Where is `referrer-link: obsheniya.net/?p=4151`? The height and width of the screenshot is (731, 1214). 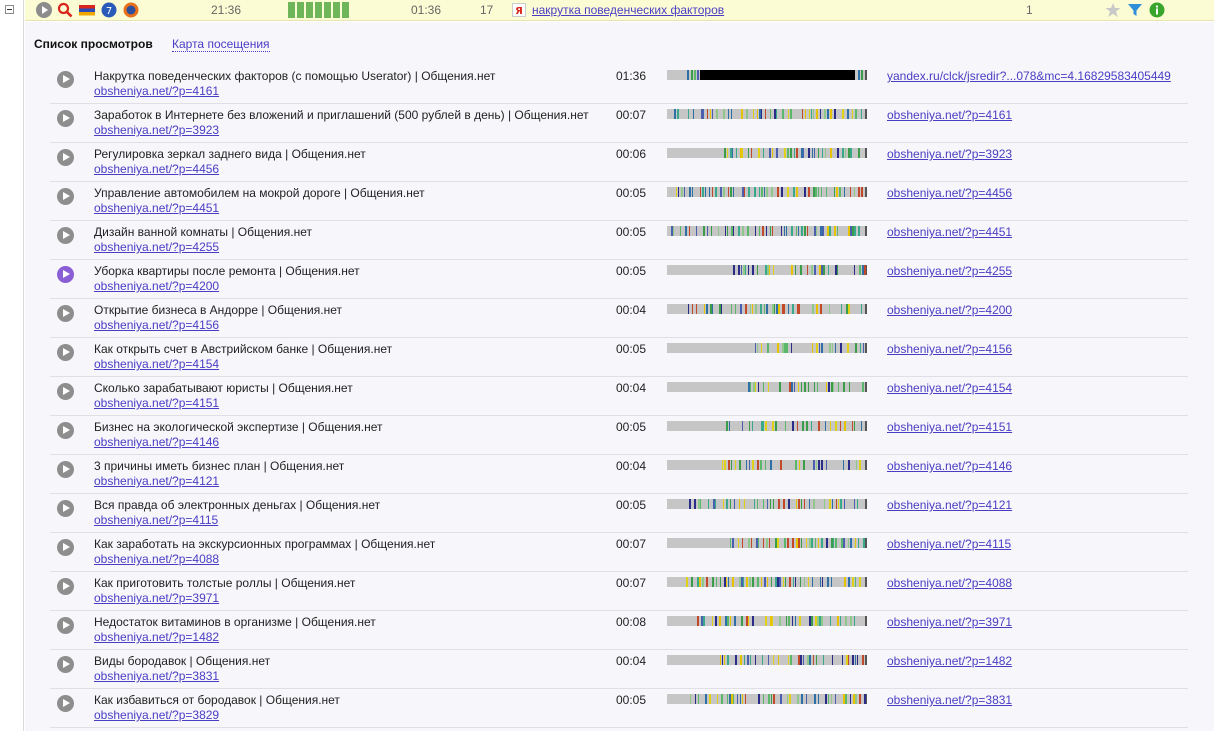 referrer-link: obsheniya.net/?p=4151 is located at coordinates (950, 427).